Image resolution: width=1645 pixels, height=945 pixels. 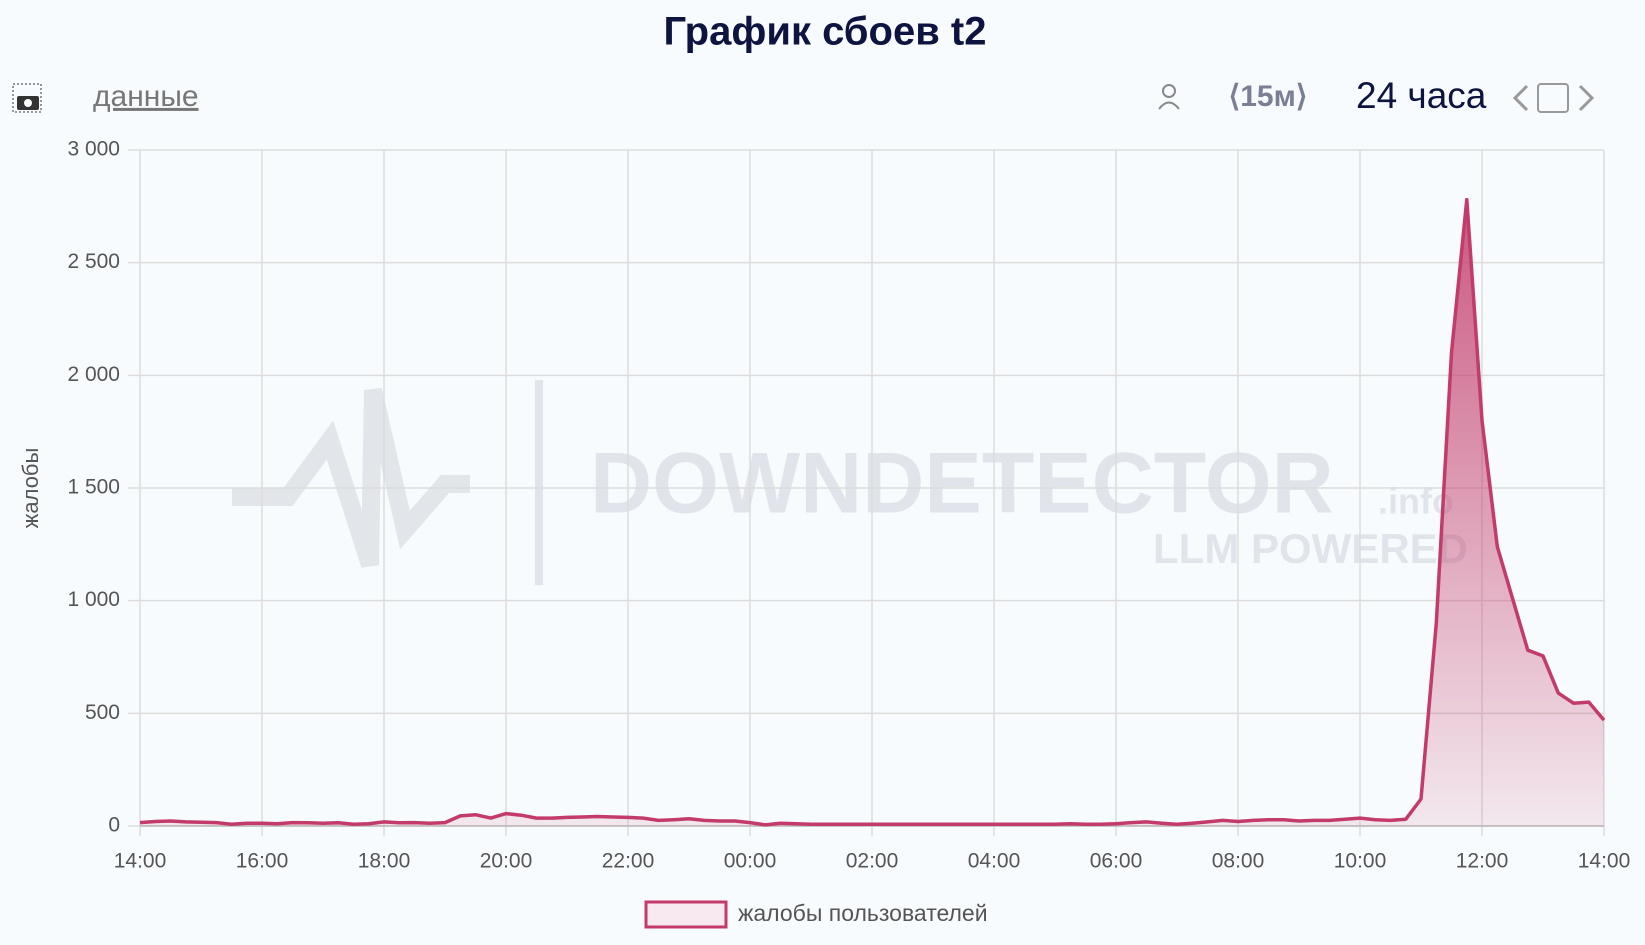 What do you see at coordinates (1360, 861) in the screenshot?
I see `x-tick-label: 10:00` at bounding box center [1360, 861].